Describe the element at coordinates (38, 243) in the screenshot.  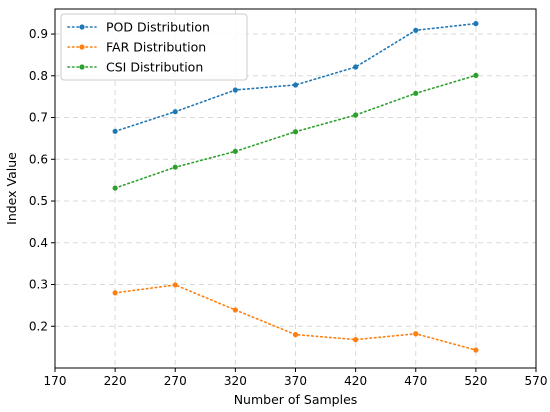
I see `y-tick-label: 0.4` at that location.